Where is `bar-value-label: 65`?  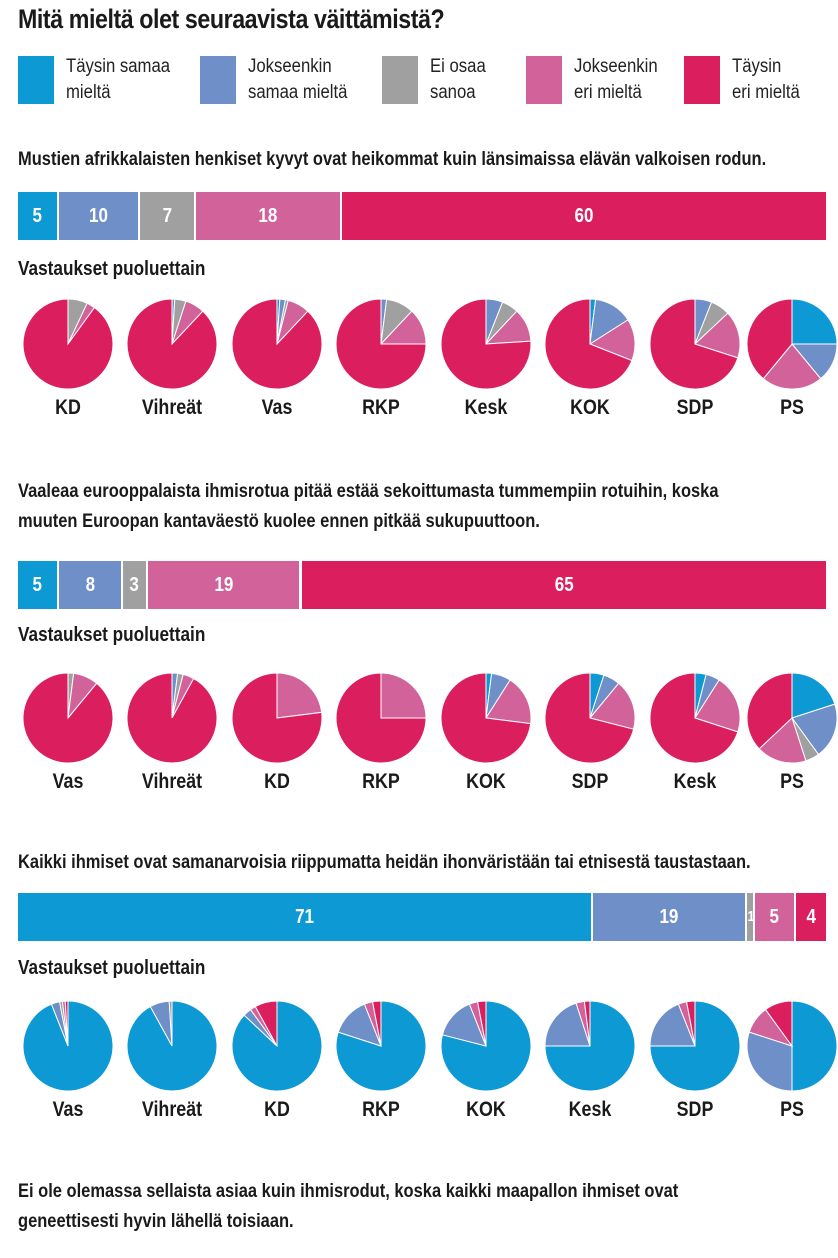 bar-value-label: 65 is located at coordinates (564, 585).